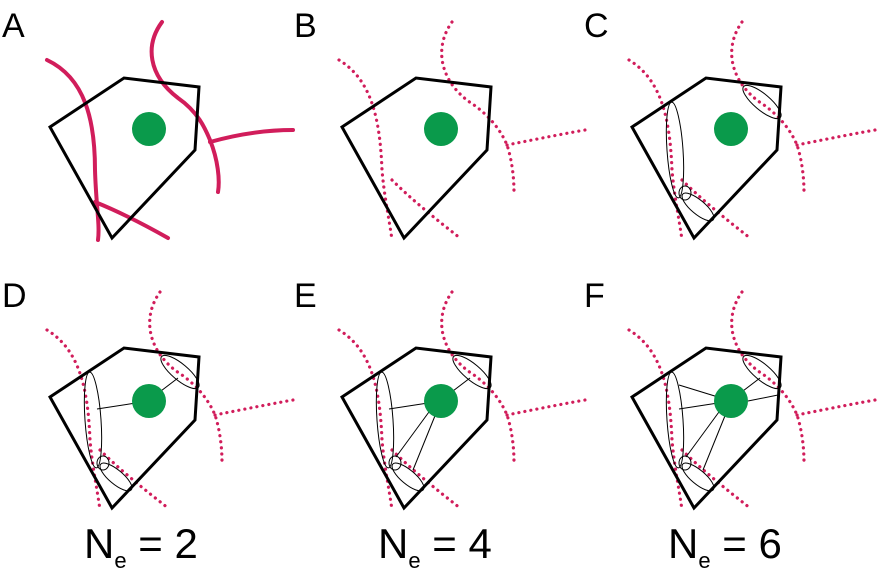 Image resolution: width=881 pixels, height=579 pixels. I want to click on panel-letter-b: B, so click(305, 26).